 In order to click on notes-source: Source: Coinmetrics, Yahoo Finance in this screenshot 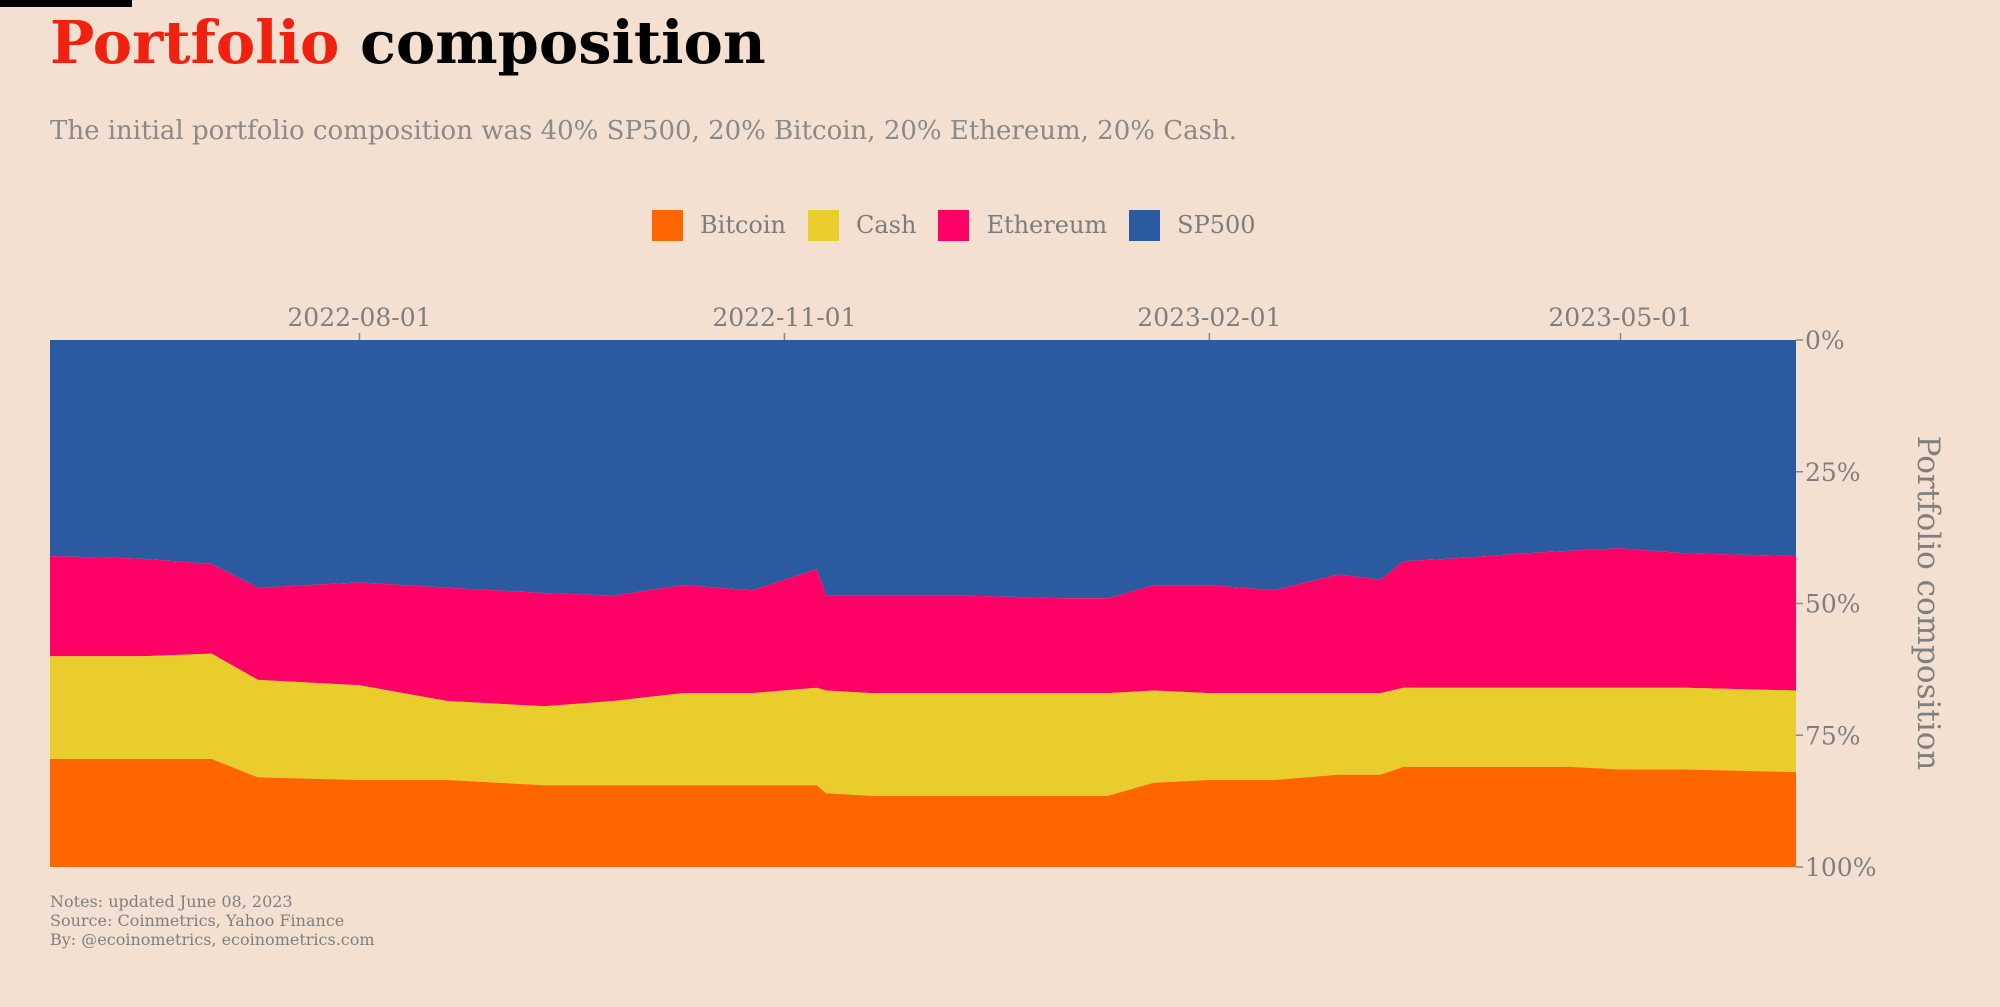, I will do `click(197, 920)`.